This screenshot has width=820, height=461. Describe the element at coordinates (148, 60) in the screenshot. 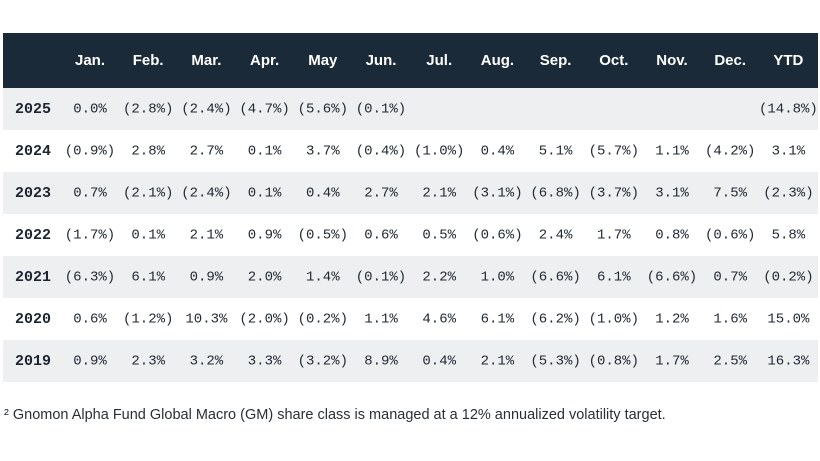

I see `column-header: Feb.` at that location.